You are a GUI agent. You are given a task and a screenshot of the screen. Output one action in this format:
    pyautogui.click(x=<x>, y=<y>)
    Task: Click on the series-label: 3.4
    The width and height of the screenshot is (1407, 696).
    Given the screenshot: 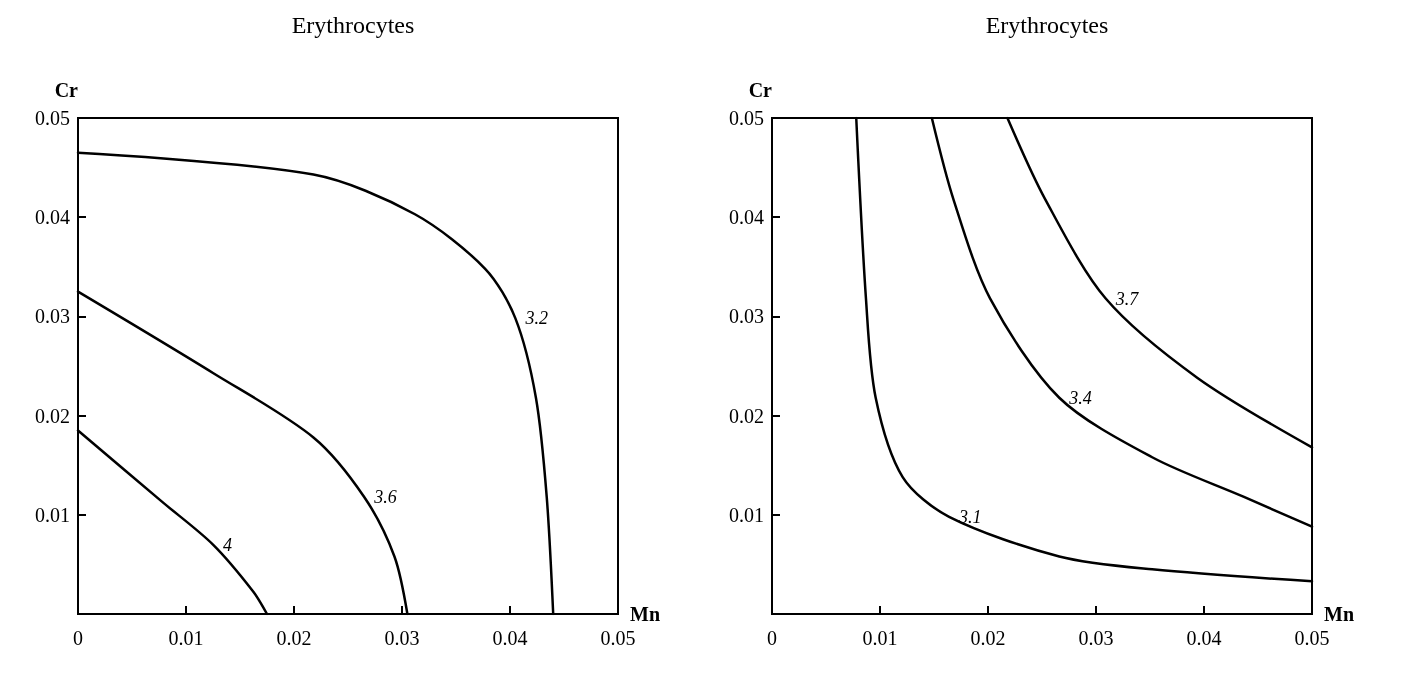 What is the action you would take?
    pyautogui.click(x=1080, y=397)
    